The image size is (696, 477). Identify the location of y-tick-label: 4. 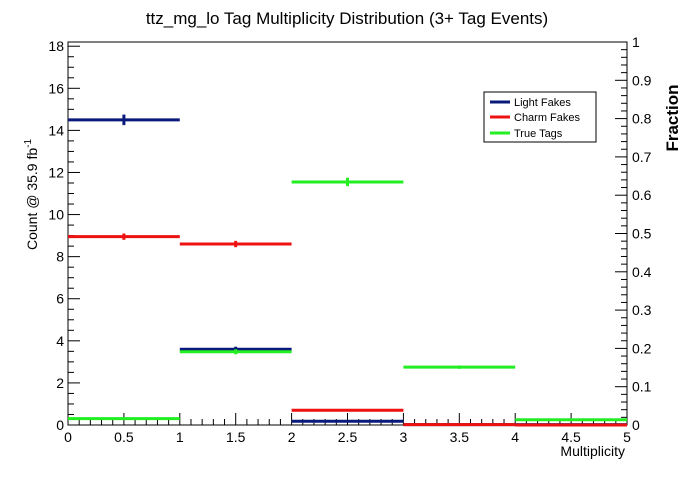
(60, 341).